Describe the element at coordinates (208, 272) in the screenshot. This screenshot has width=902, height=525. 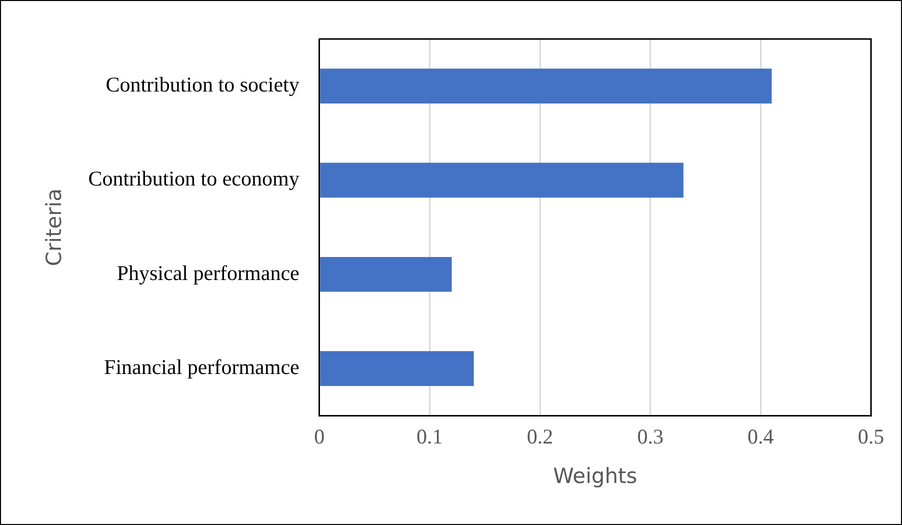
I see `y-tick-label: Physical performance` at that location.